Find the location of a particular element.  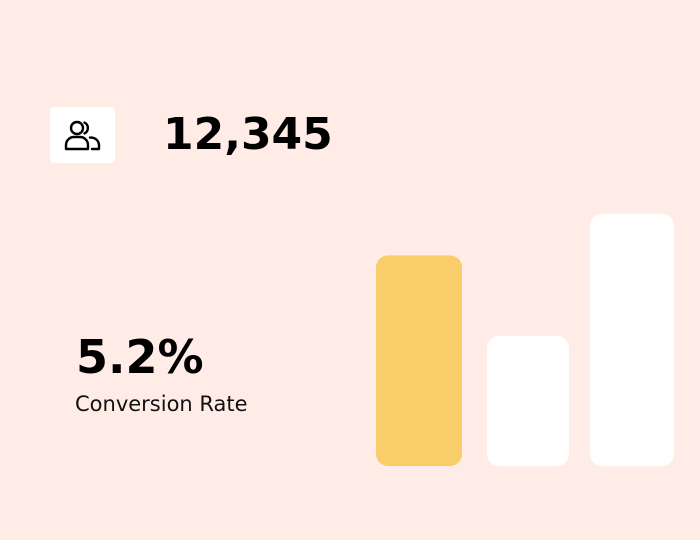

users-count: 12,345 is located at coordinates (248, 134).